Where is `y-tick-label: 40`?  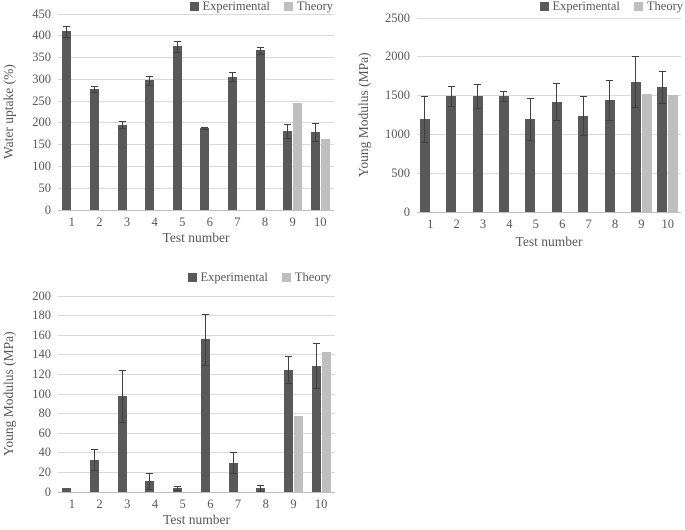
y-tick-label: 40 is located at coordinates (45, 452).